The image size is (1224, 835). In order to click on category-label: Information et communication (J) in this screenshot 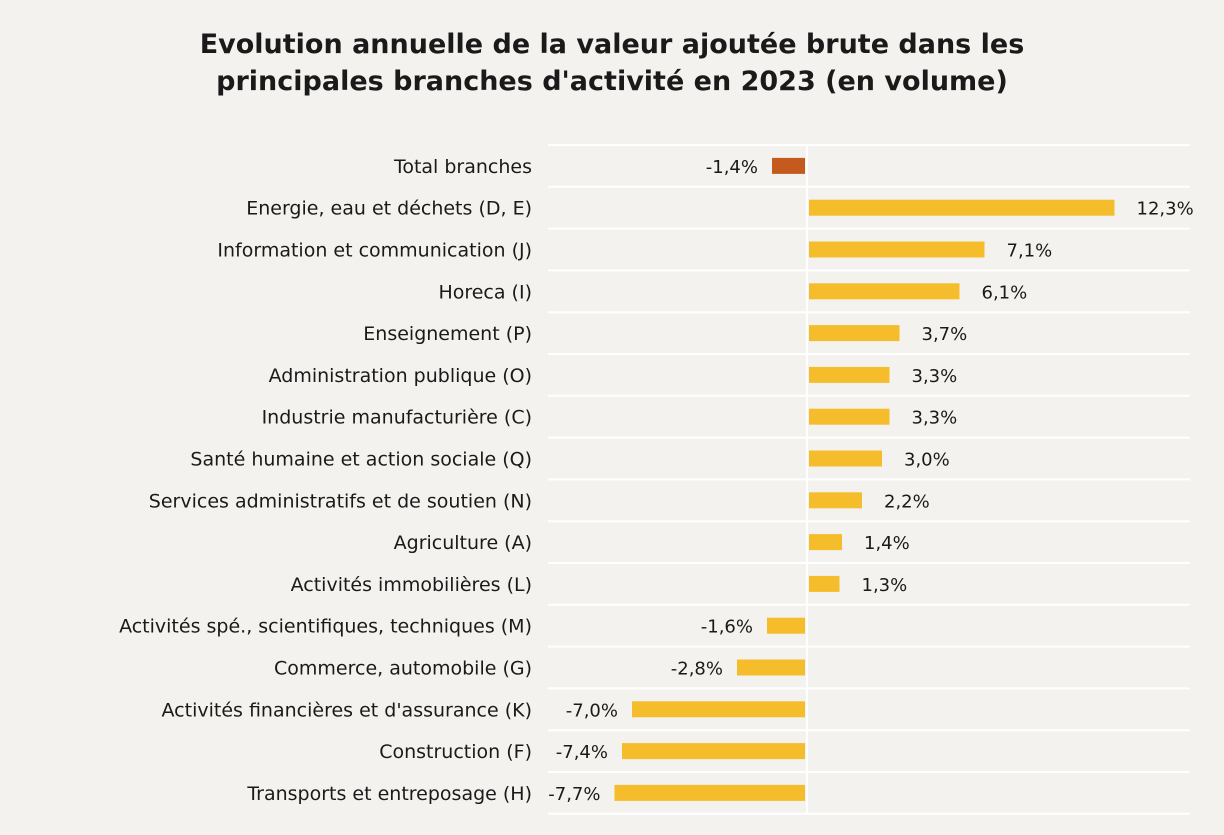, I will do `click(374, 251)`.